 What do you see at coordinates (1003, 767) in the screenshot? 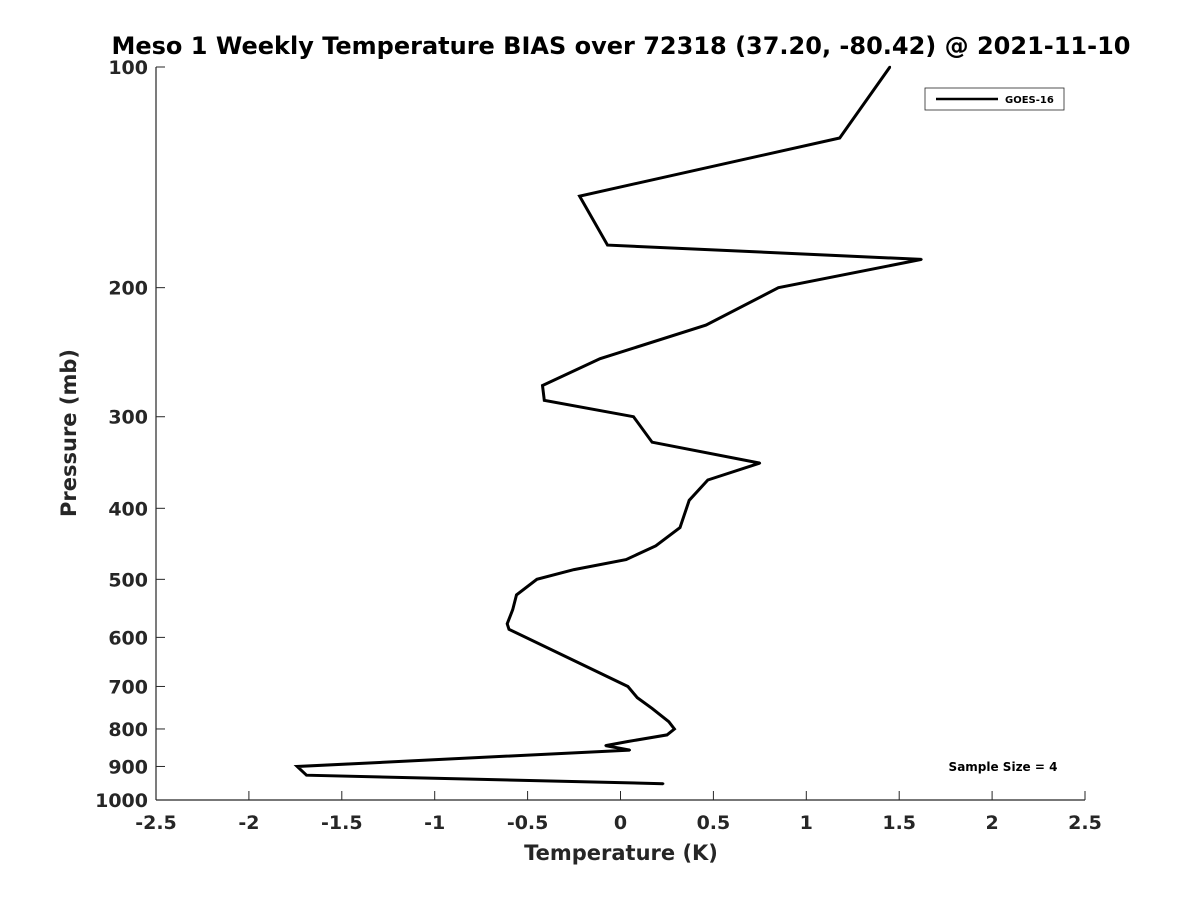
I see `sample-size-annotation: Sample Size = 4` at bounding box center [1003, 767].